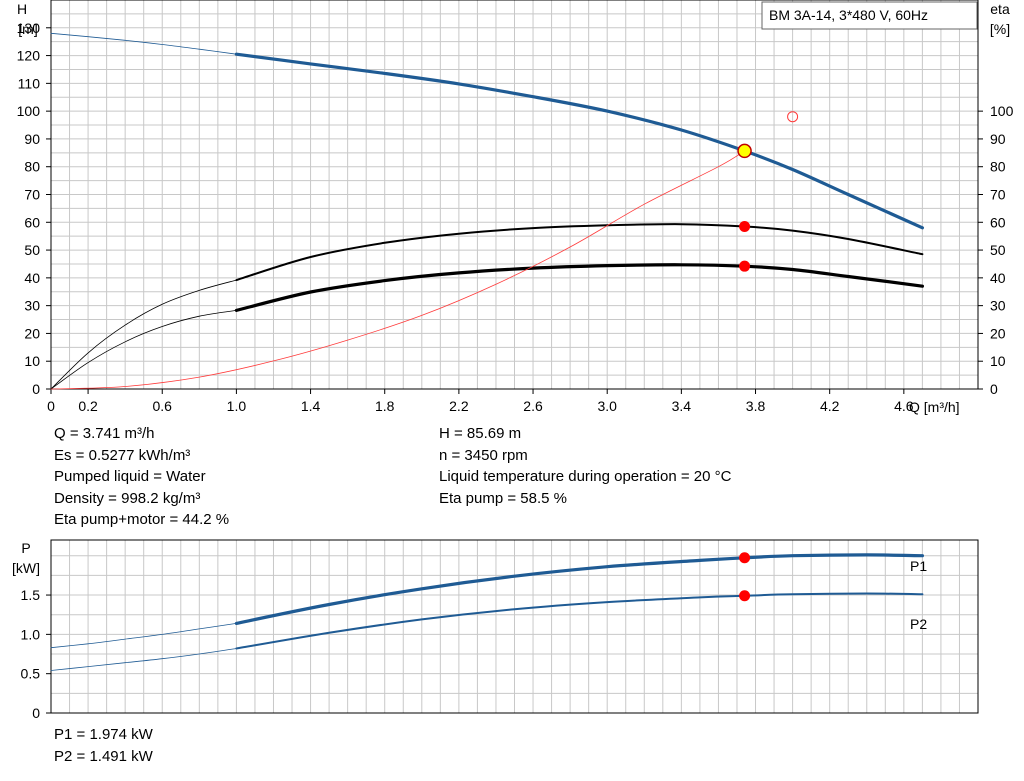 The image size is (1024, 781). What do you see at coordinates (848, 15) in the screenshot?
I see `title-box-text: BM 3A-14, 3*480 V, 60Hz` at bounding box center [848, 15].